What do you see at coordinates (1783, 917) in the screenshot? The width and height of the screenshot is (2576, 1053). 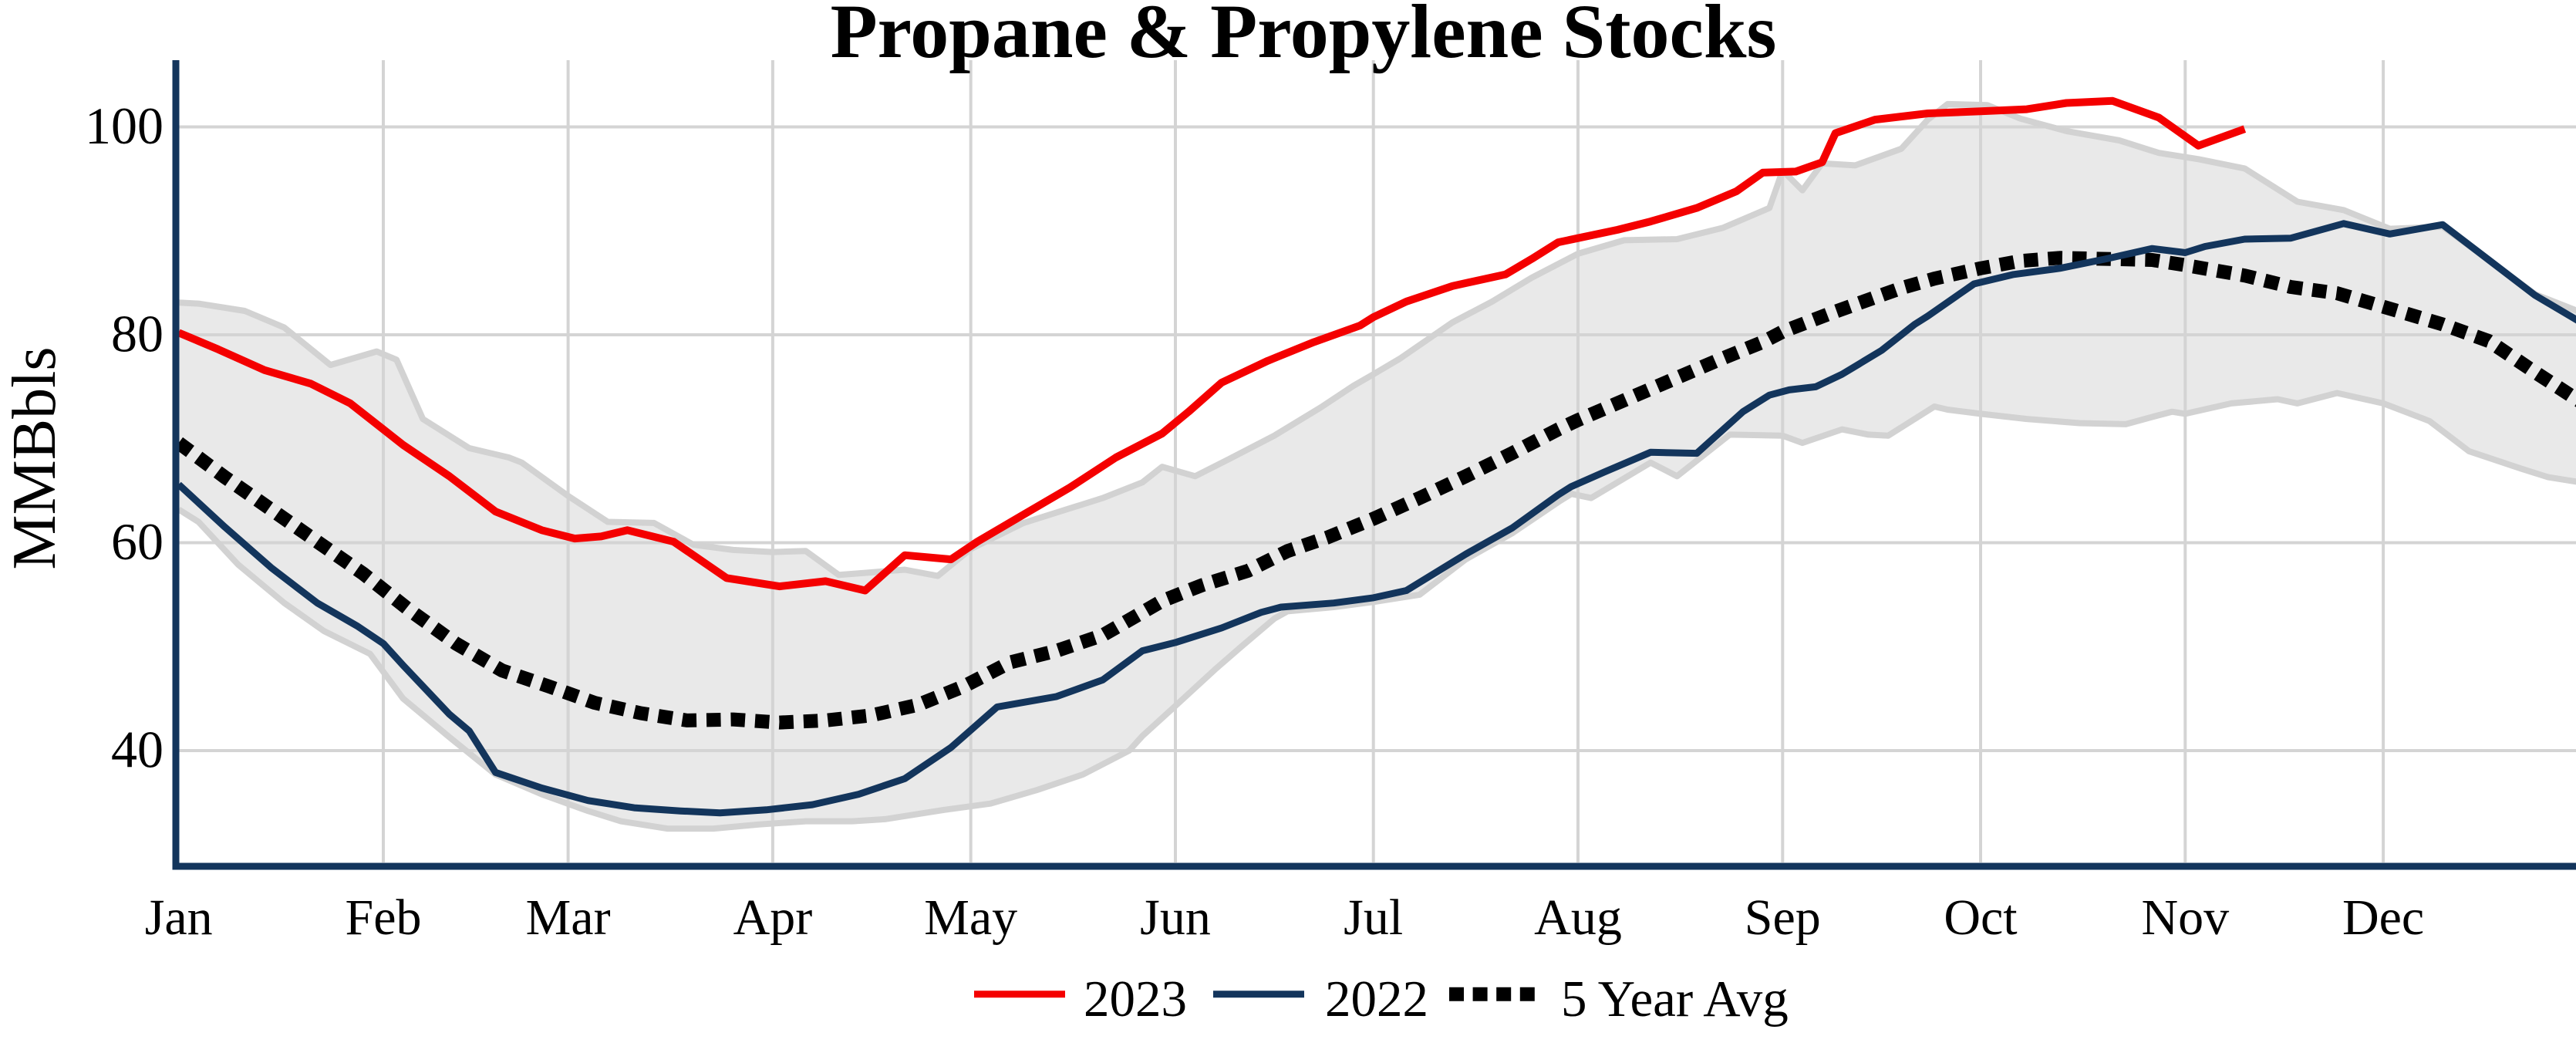 I see `svg-text: Sep` at bounding box center [1783, 917].